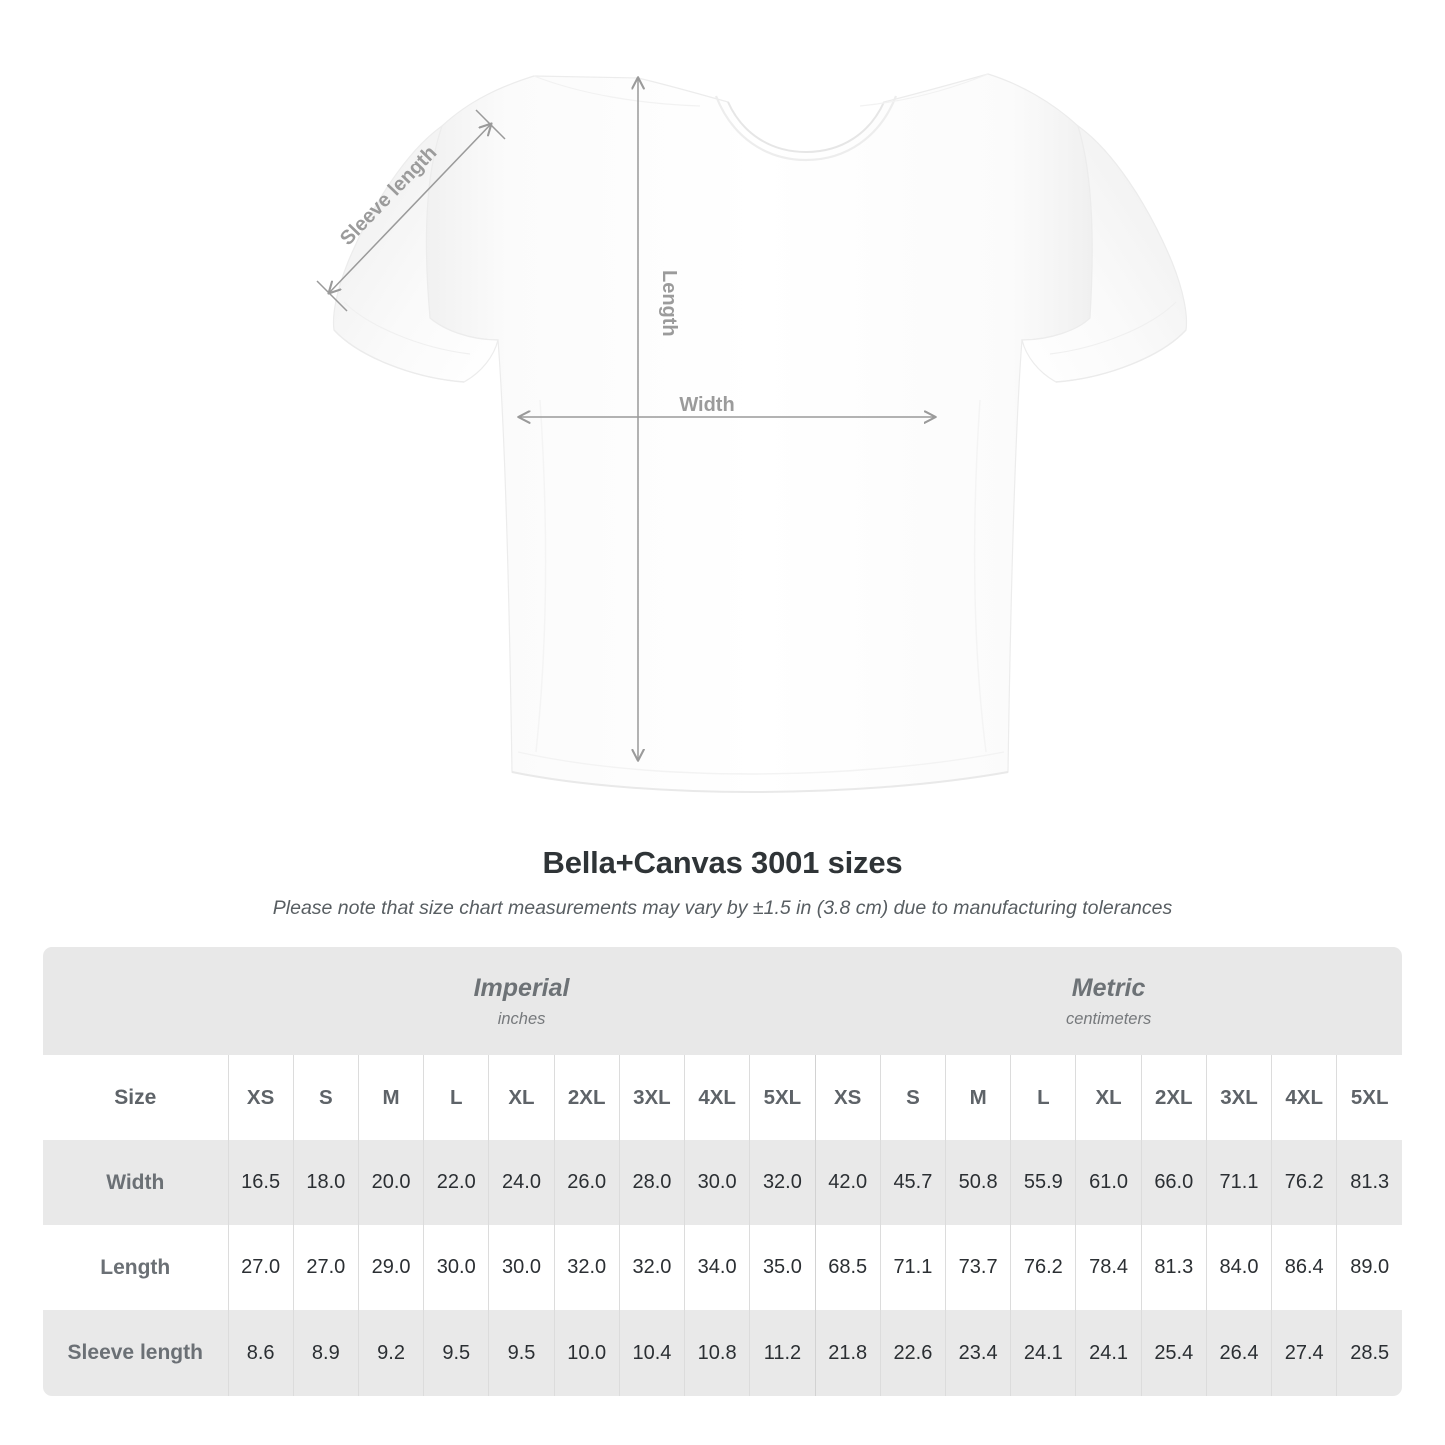 Image resolution: width=1445 pixels, height=1445 pixels. What do you see at coordinates (669, 303) in the screenshot?
I see `length-label: Length` at bounding box center [669, 303].